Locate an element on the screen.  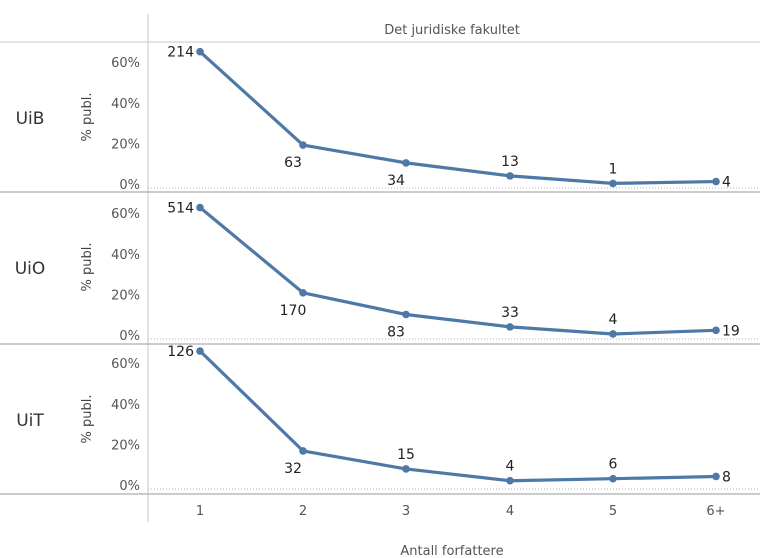
data-label: 8 is located at coordinates (726, 477).